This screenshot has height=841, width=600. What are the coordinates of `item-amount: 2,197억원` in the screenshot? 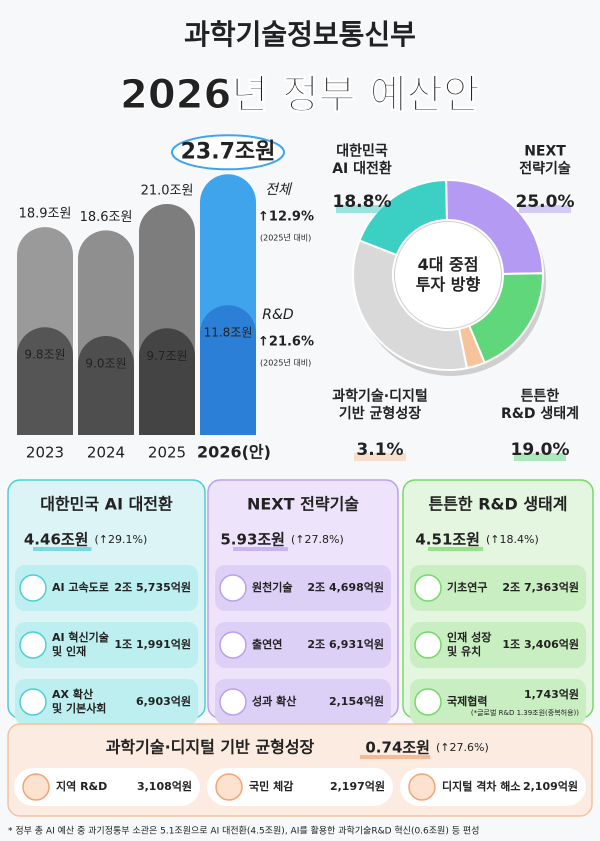 It's located at (357, 786).